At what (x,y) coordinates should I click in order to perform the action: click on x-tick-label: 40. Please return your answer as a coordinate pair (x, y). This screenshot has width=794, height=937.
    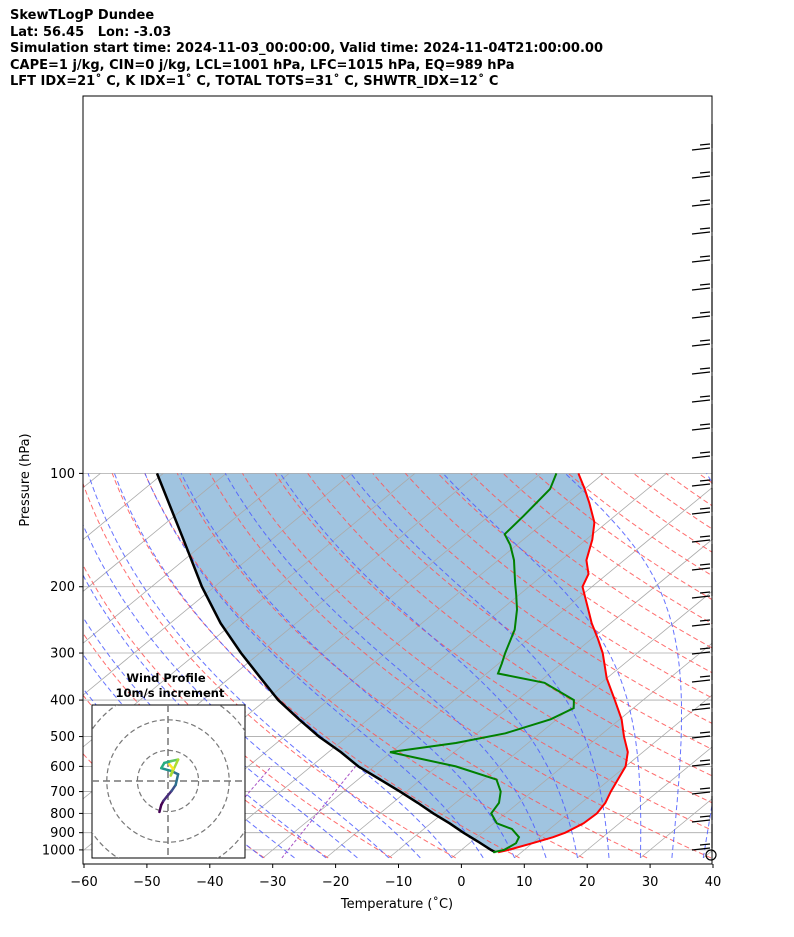
    Looking at the image, I should click on (713, 882).